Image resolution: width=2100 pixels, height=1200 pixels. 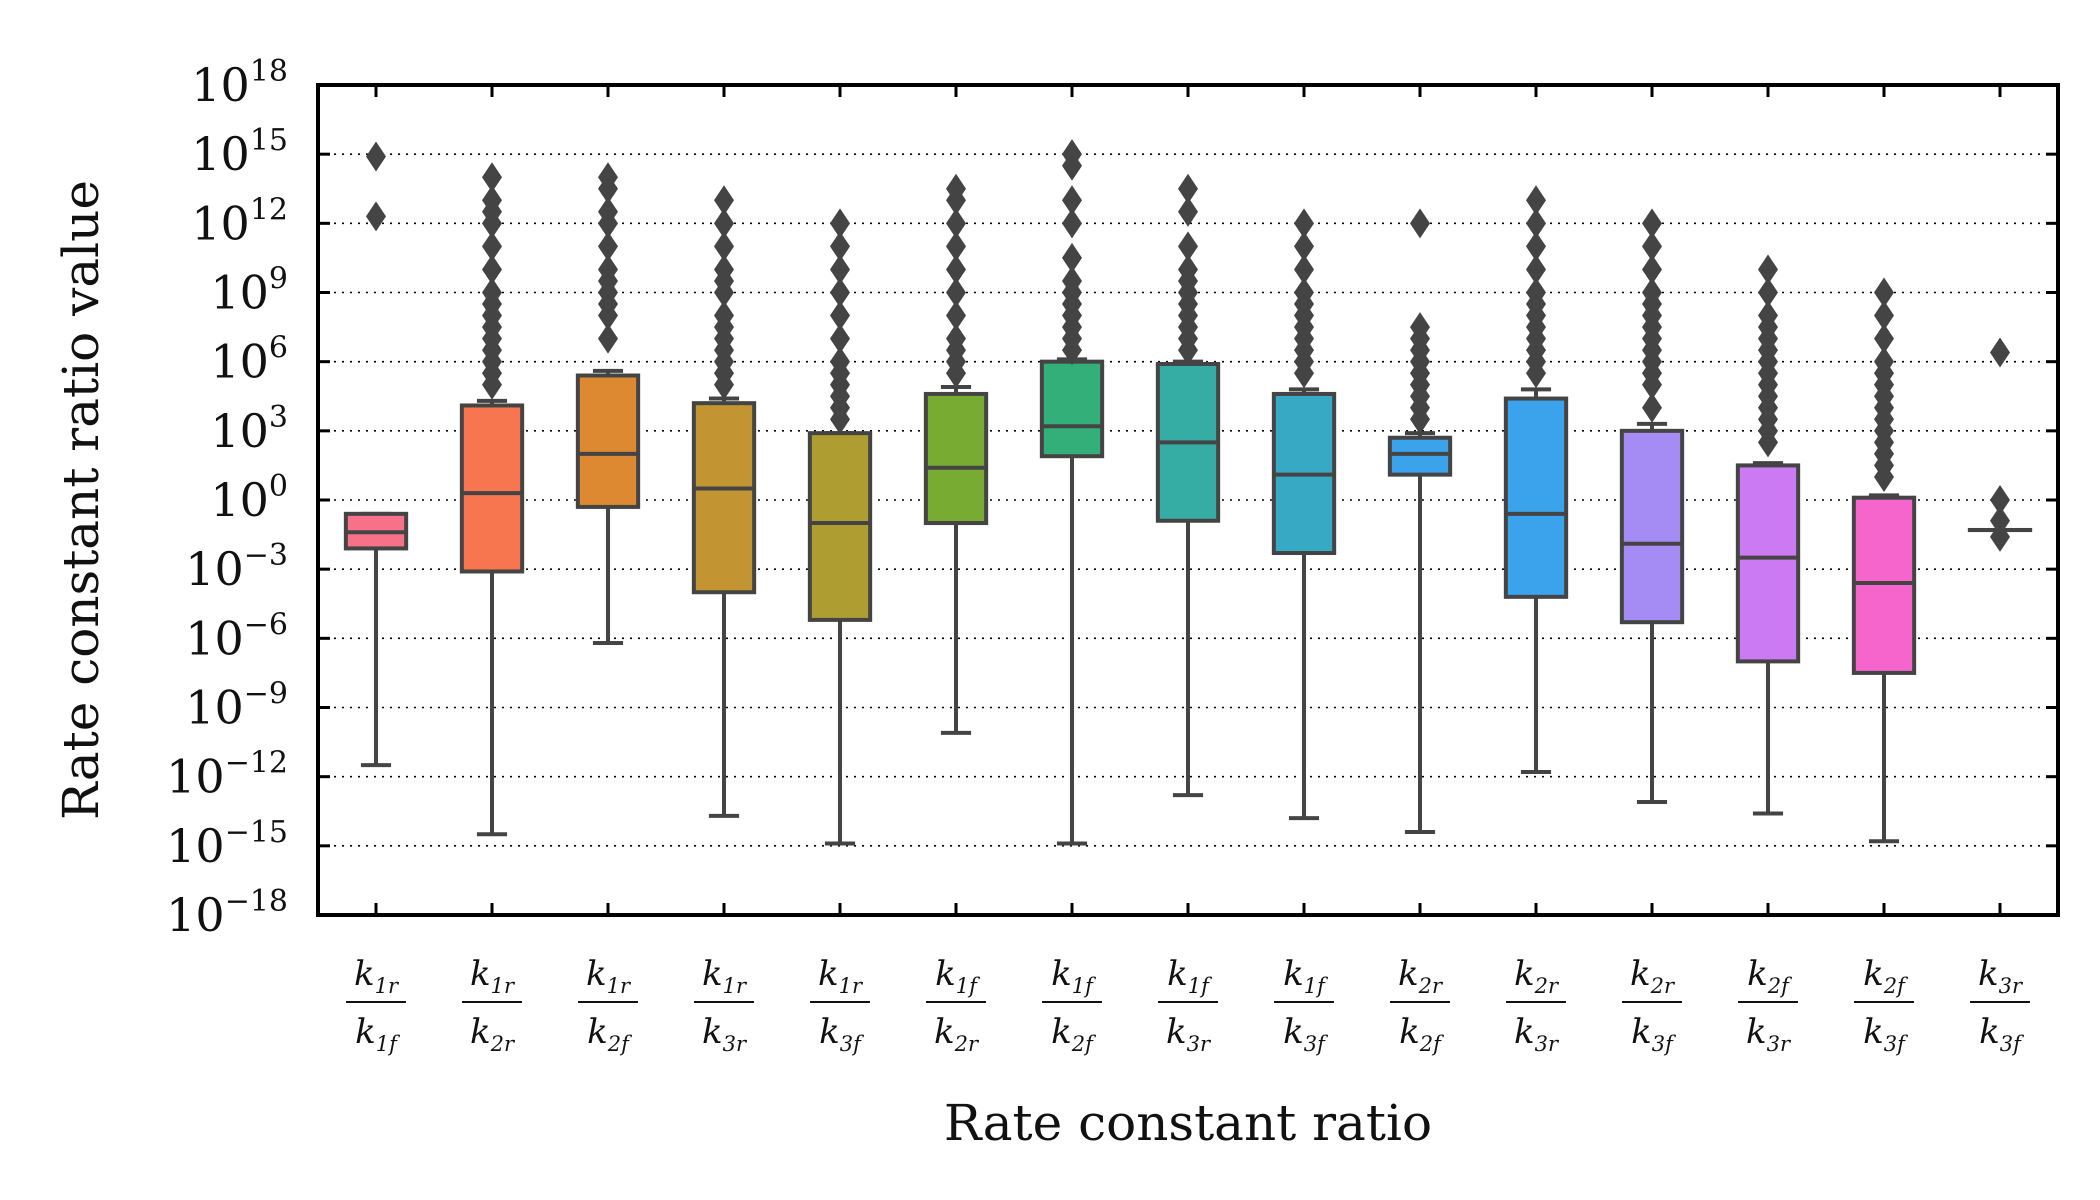 What do you see at coordinates (227, 844) in the screenshot?
I see `y-tick-label: 10⁻¹⁵` at bounding box center [227, 844].